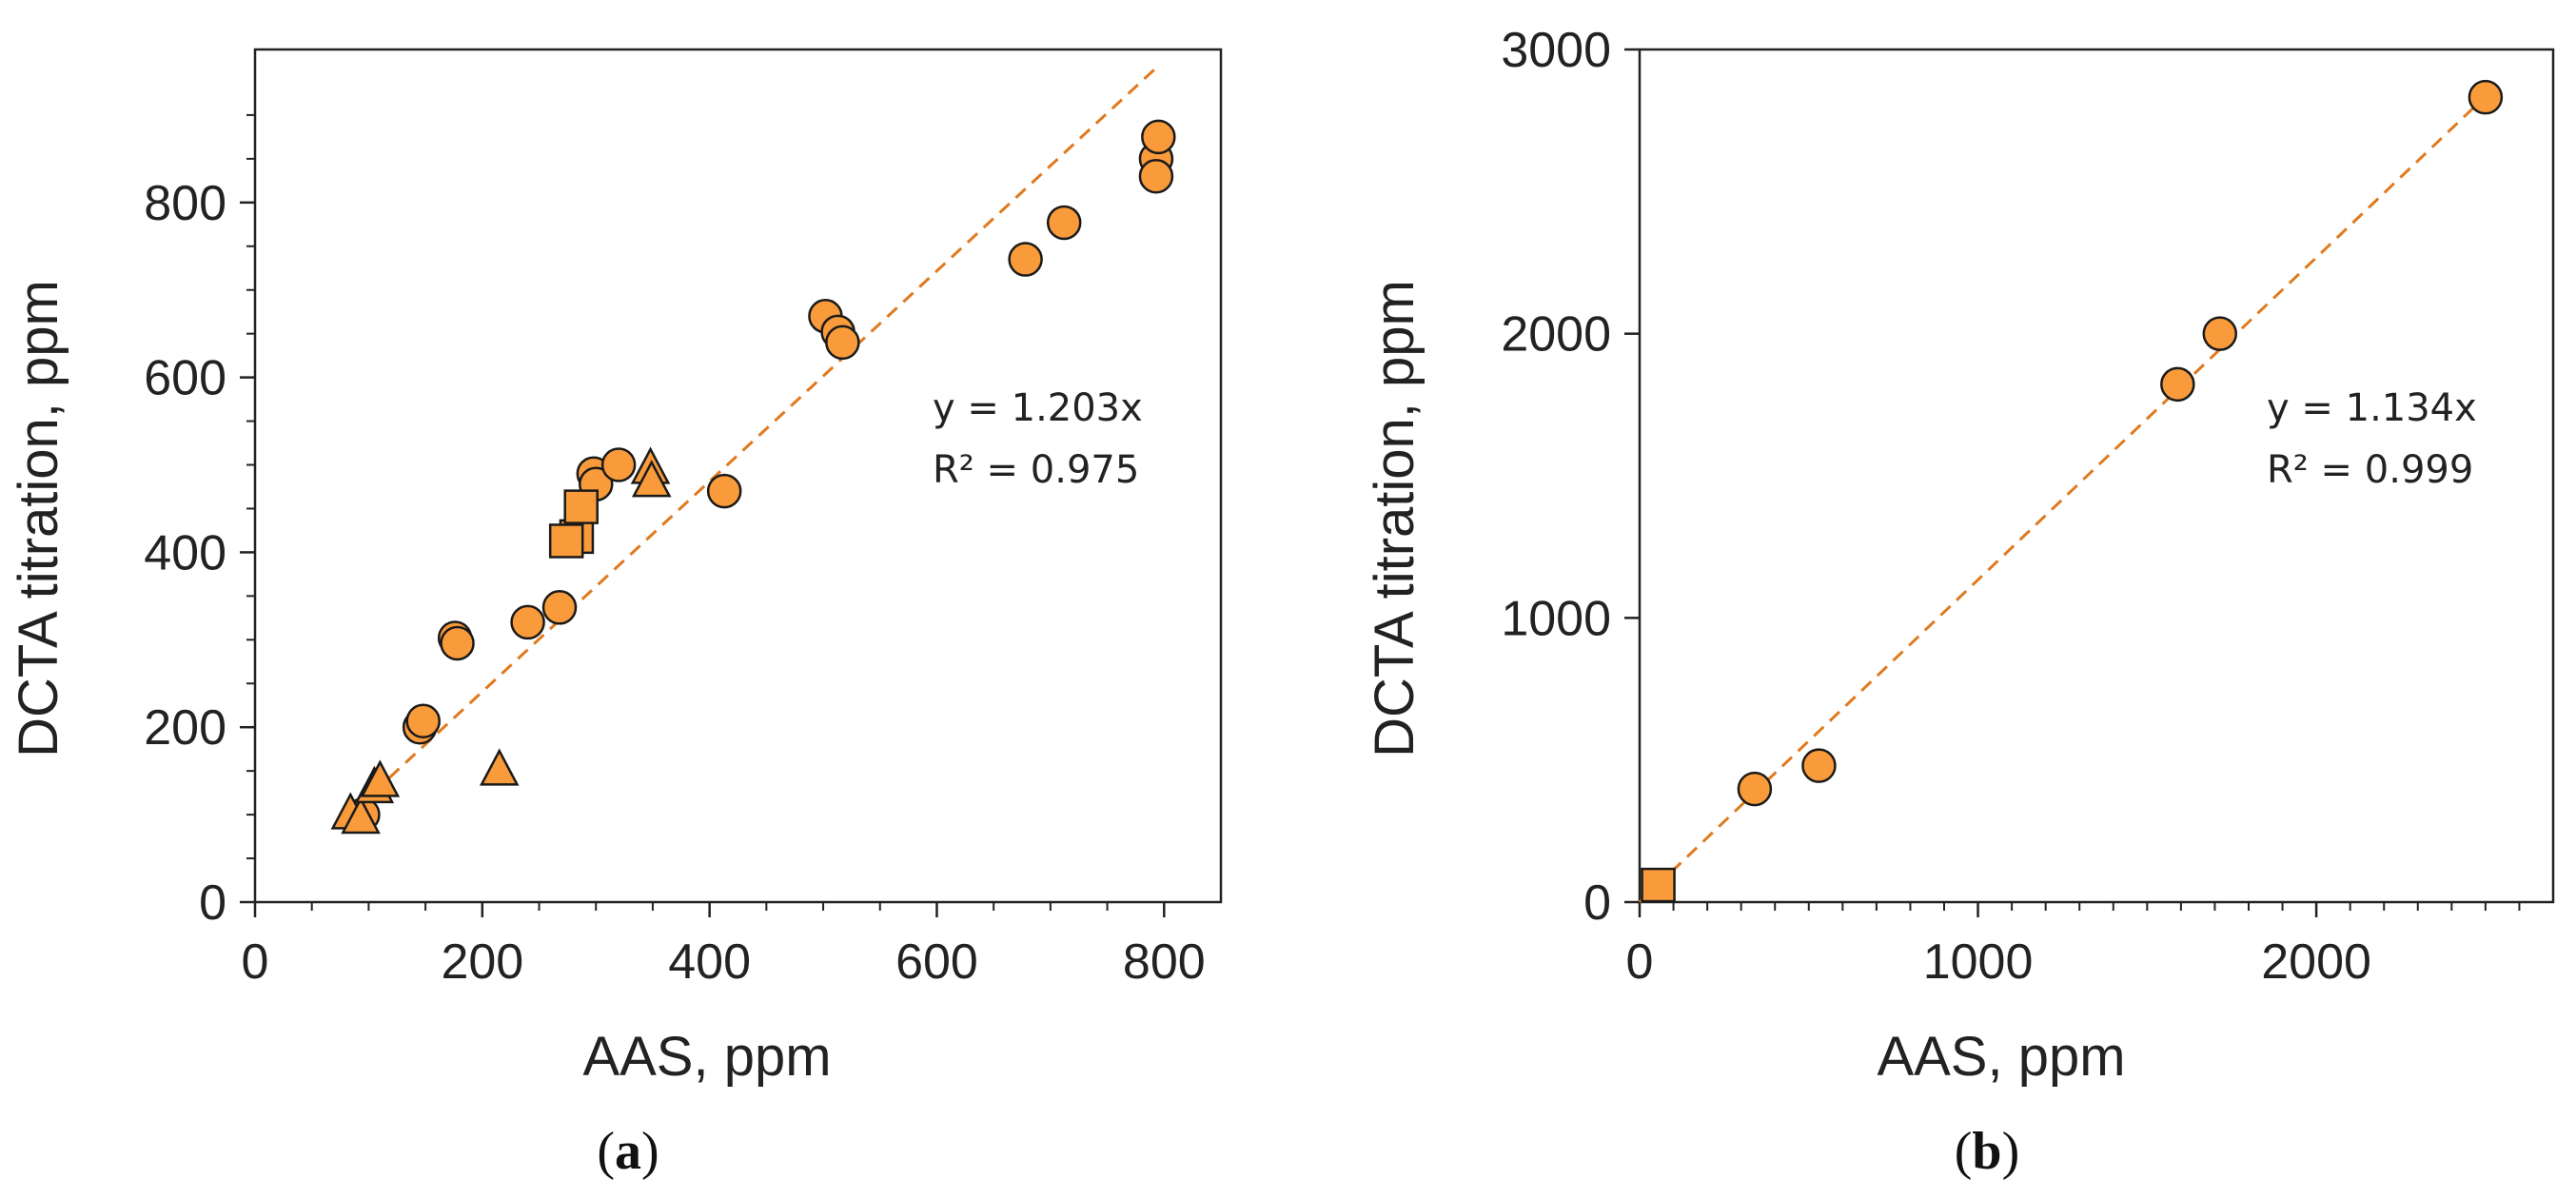 The image size is (2576, 1199). What do you see at coordinates (1658, 885) in the screenshot?
I see `panel-b-square-point` at bounding box center [1658, 885].